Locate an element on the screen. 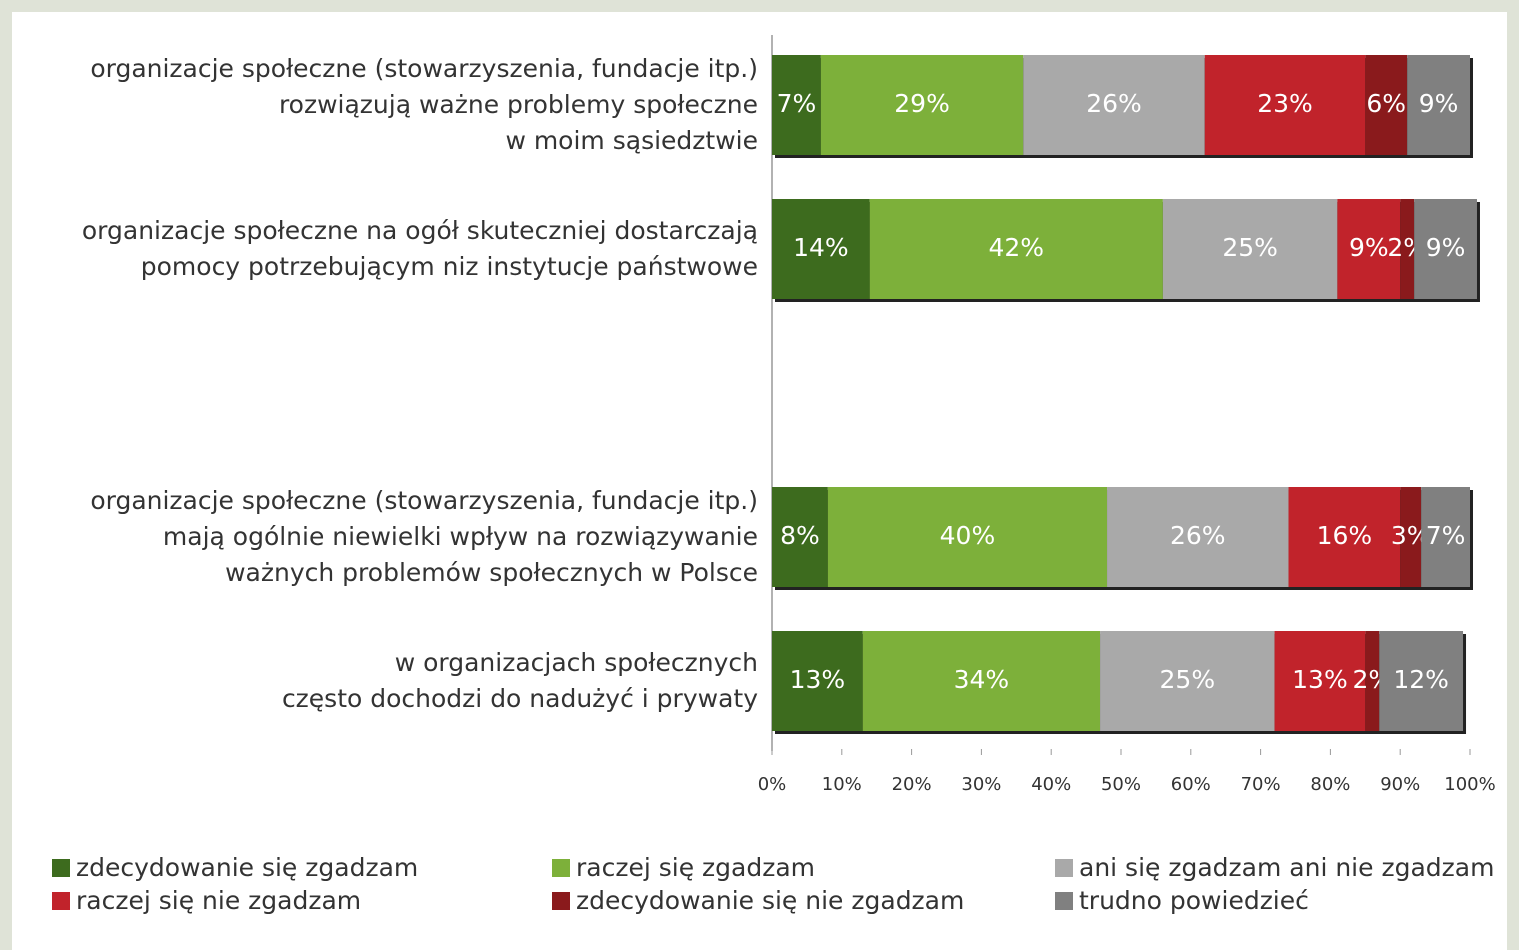 This screenshot has height=950, width=1519. data-label: 6% is located at coordinates (1386, 103).